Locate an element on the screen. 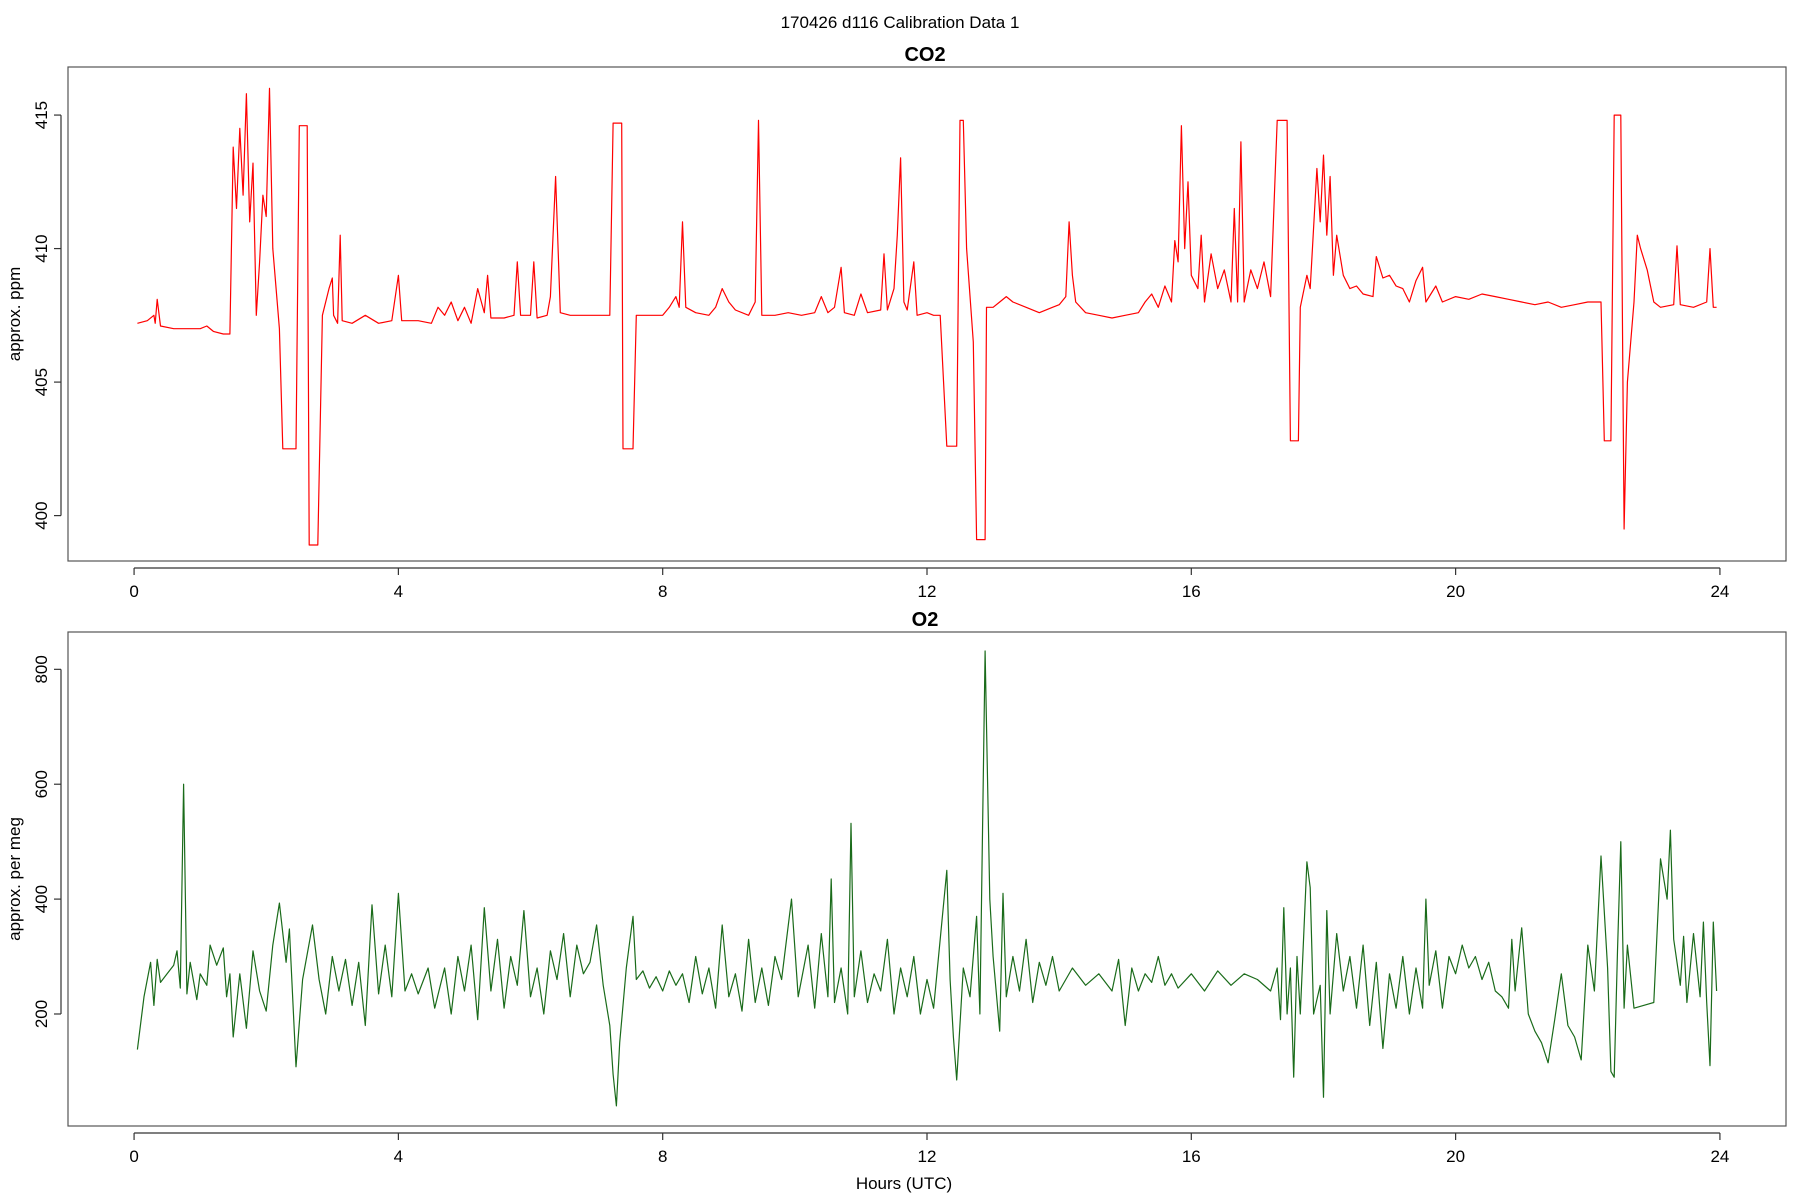  co2-y-tick-label: 400 is located at coordinates (41, 515).